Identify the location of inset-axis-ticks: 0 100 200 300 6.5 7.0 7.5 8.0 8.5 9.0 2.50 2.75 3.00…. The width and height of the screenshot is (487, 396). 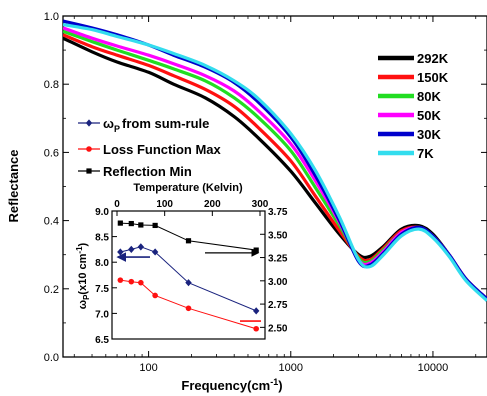
(191, 272).